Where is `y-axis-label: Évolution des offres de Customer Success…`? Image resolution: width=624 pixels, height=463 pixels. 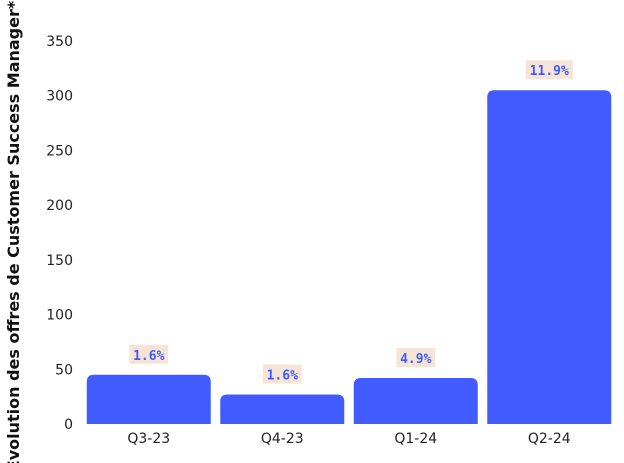
y-axis-label: Évolution des offres de Customer Success… is located at coordinates (13, 231).